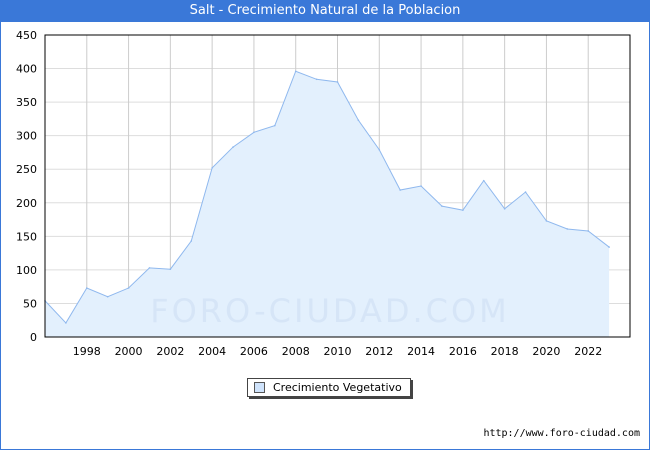 The height and width of the screenshot is (450, 650). Describe the element at coordinates (26, 102) in the screenshot. I see `y-tick-label: 350` at that location.